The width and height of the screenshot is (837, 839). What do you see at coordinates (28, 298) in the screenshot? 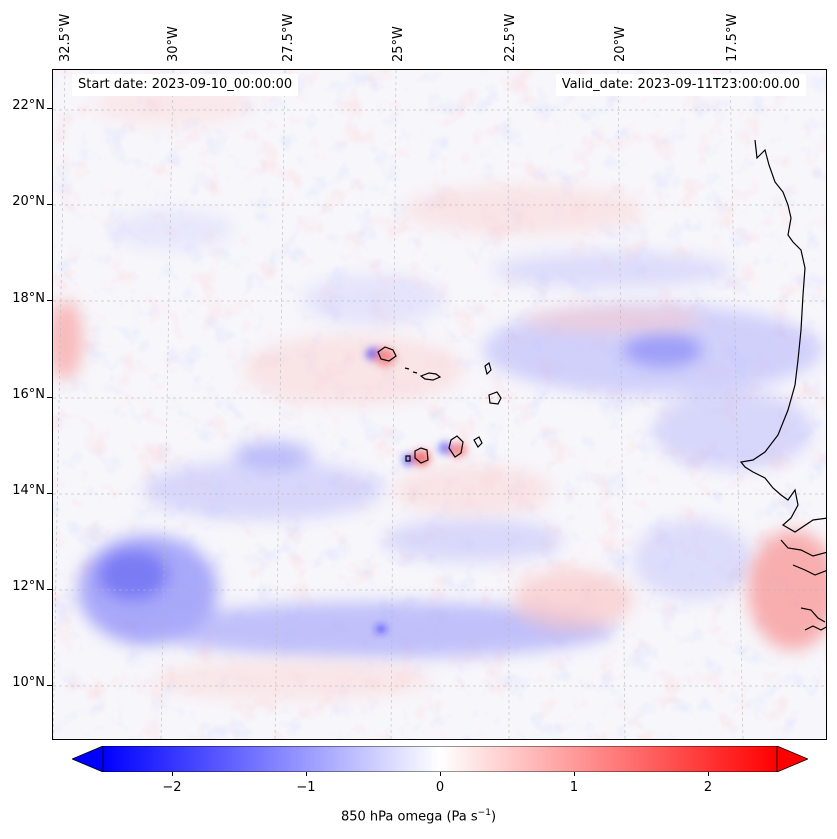
I see `lat-label-18n: 18°N` at bounding box center [28, 298].